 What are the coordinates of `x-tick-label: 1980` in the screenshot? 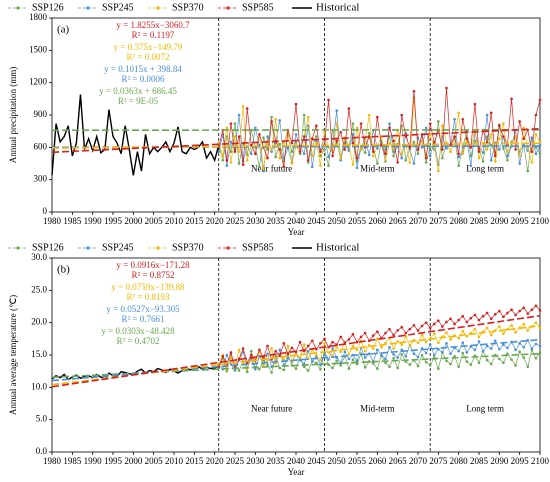 It's located at (52, 221).